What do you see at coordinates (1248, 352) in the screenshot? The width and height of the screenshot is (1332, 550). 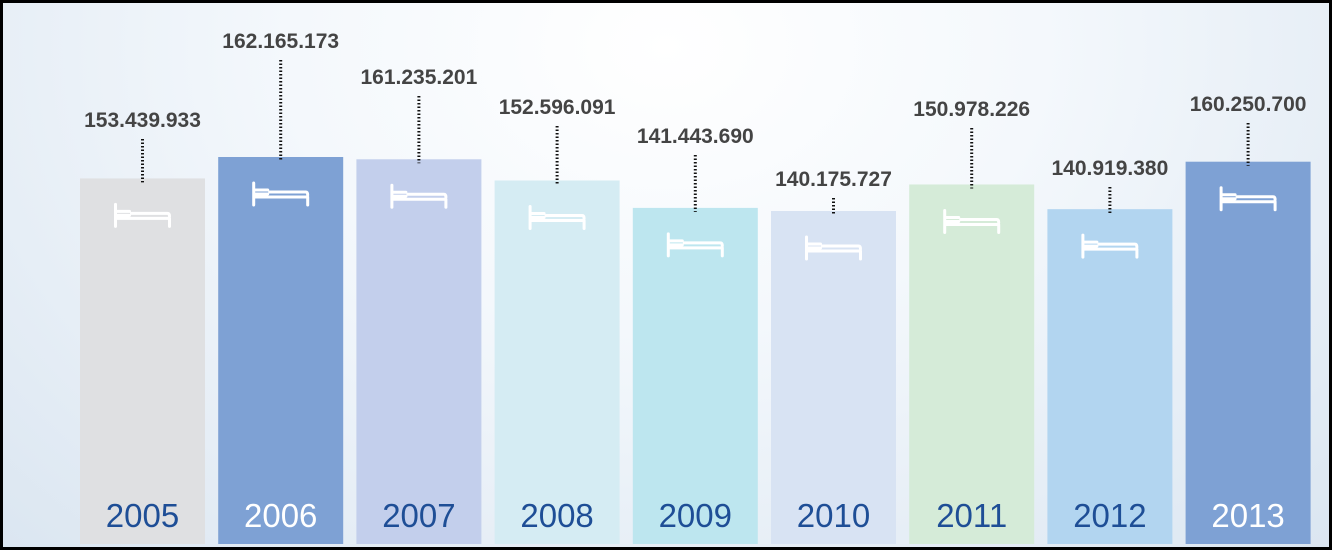 I see `bar-2013` at bounding box center [1248, 352].